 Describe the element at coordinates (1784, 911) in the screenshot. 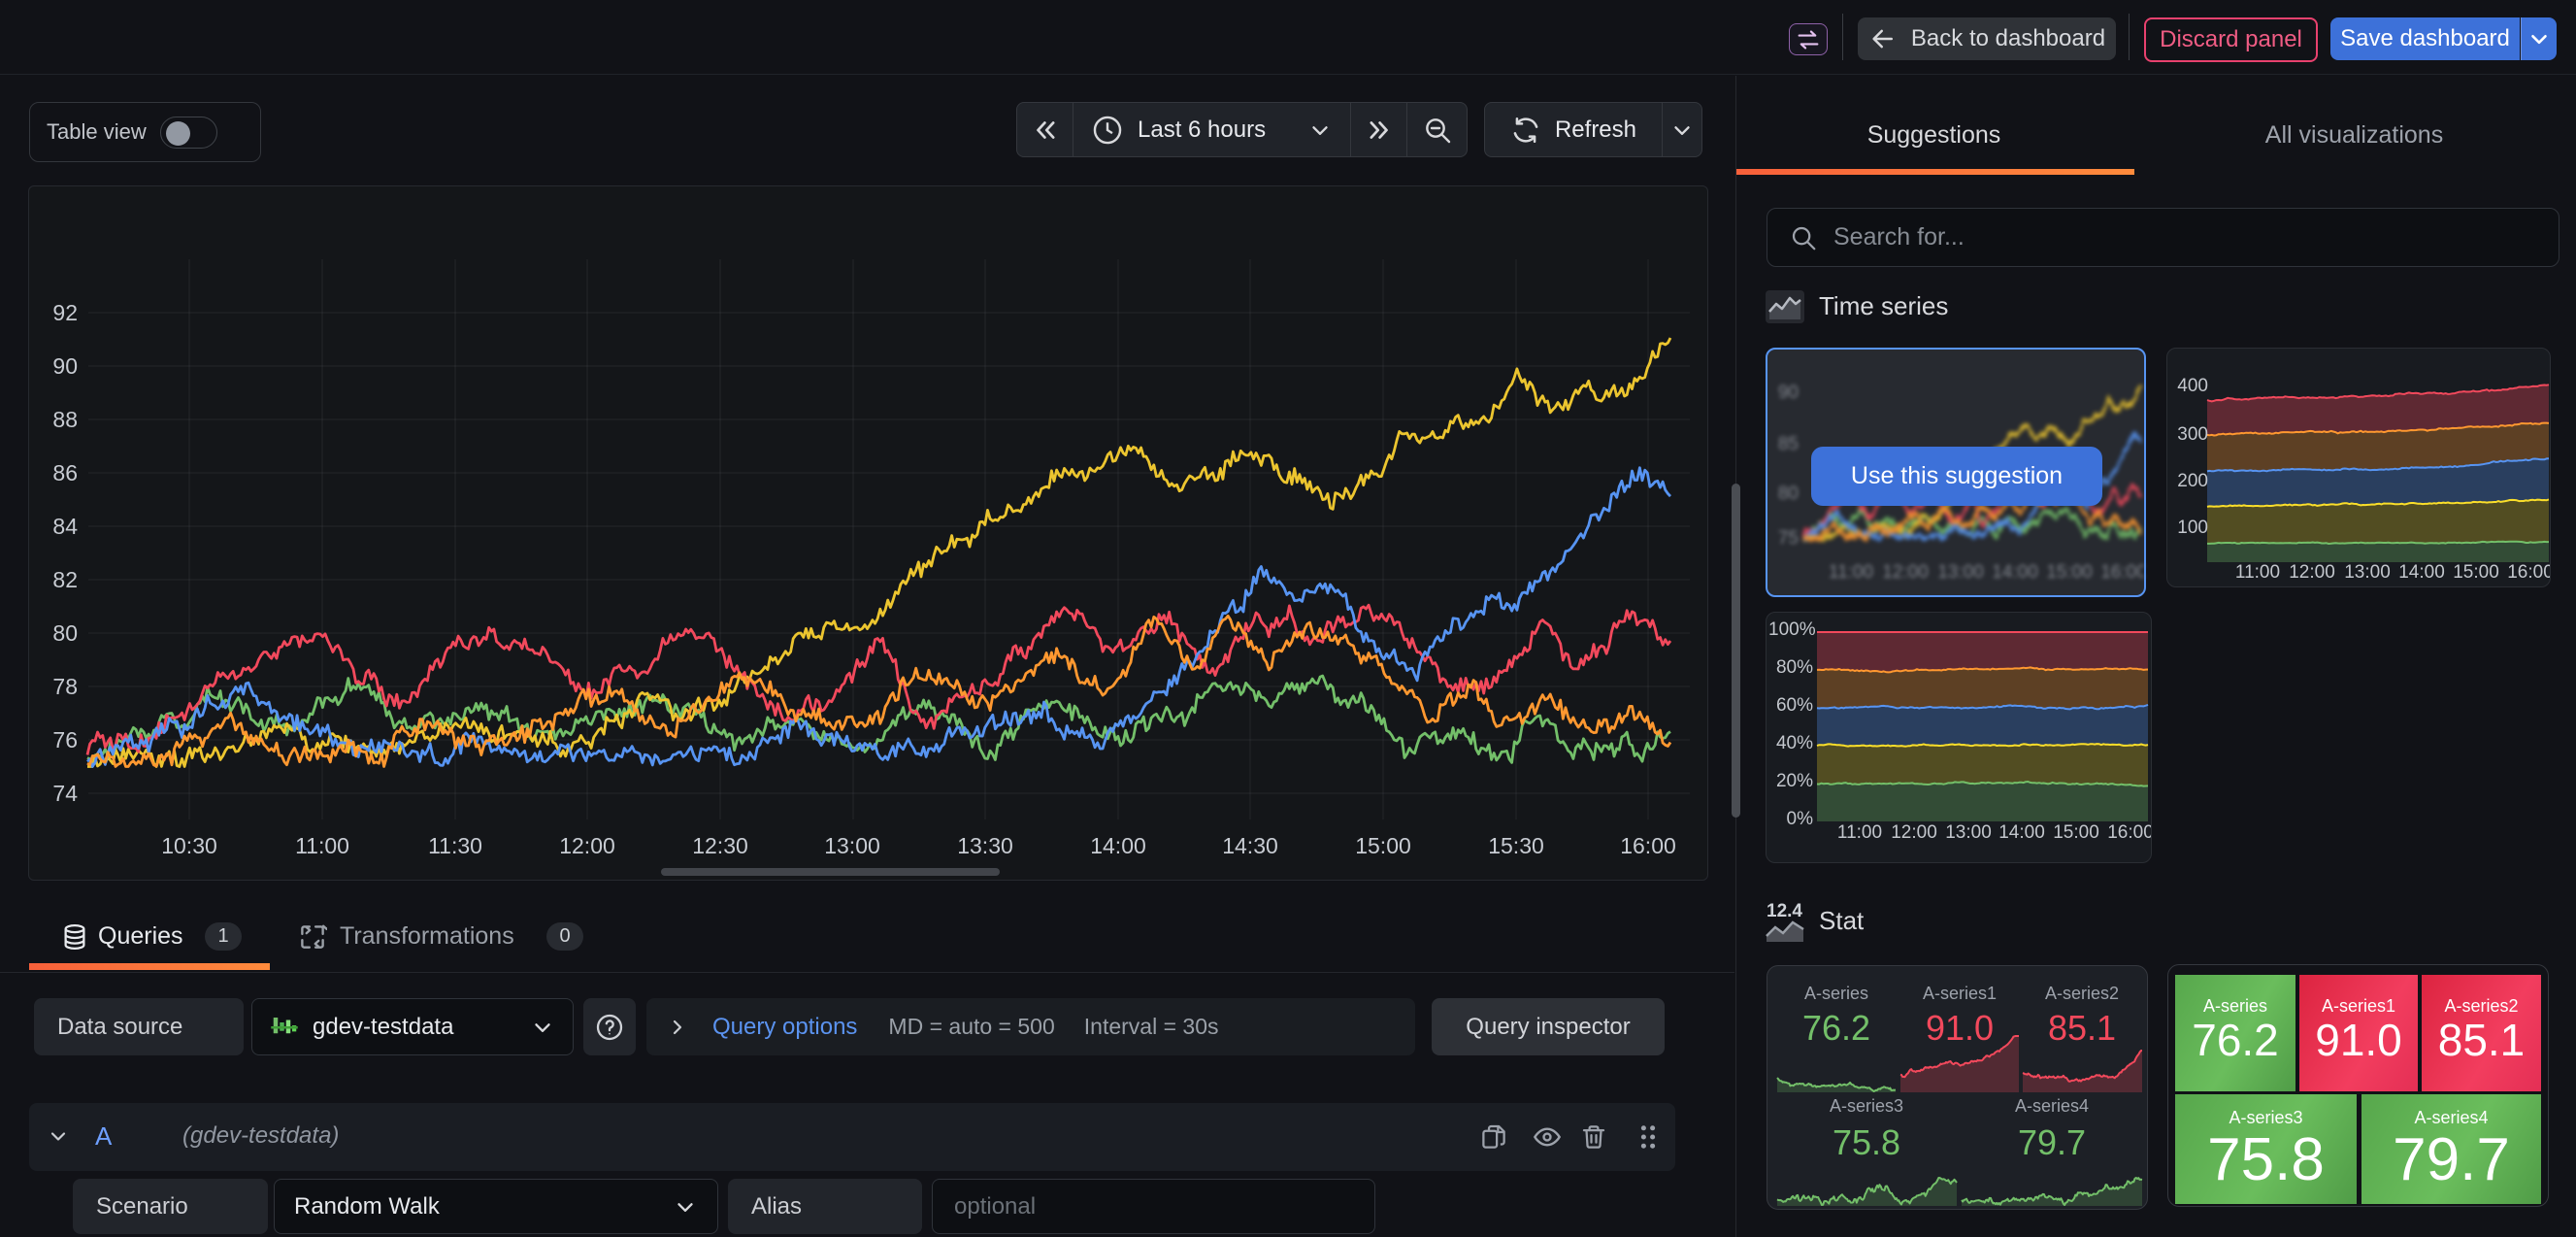

I see `svg-text: 12.4` at that location.